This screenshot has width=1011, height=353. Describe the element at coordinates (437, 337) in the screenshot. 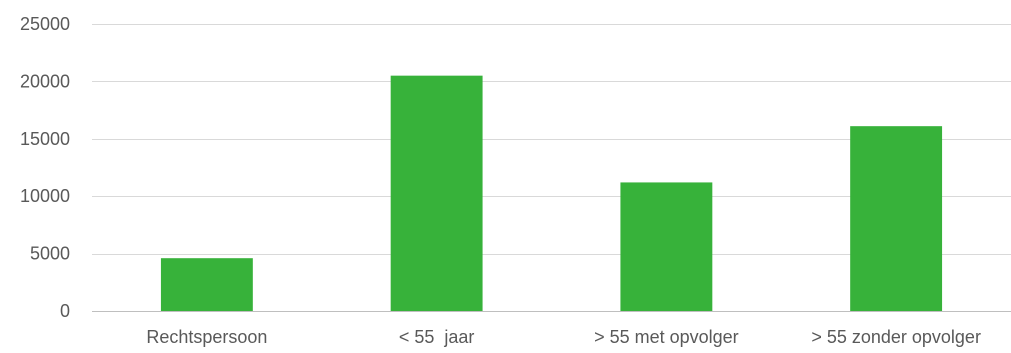

I see `x-tick-label: < 55 jaar` at that location.